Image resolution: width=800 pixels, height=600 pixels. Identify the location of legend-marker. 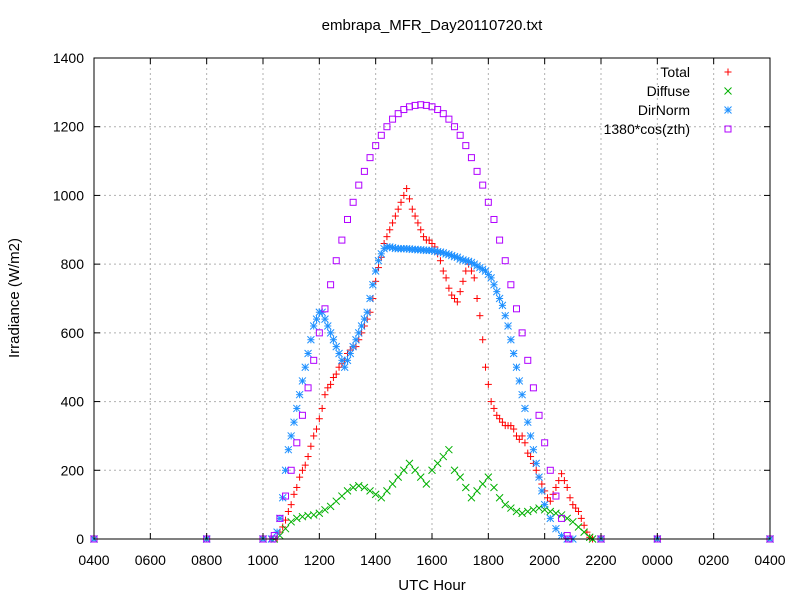
(728, 72).